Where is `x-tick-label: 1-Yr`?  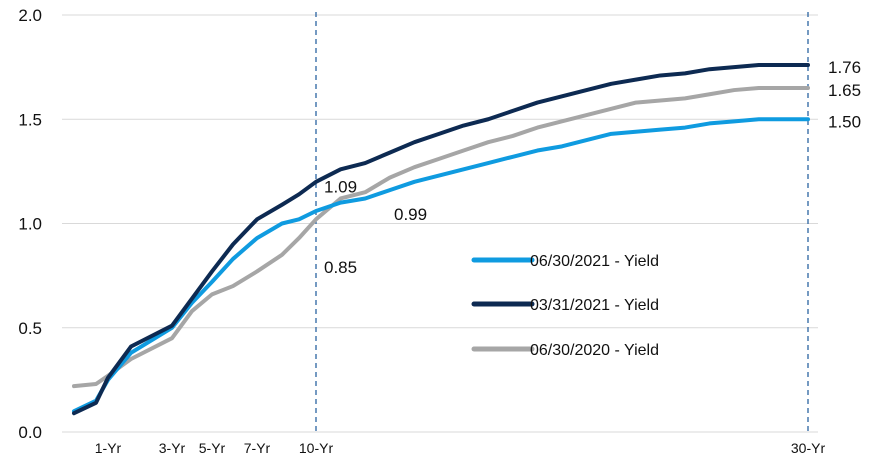
x-tick-label: 1-Yr is located at coordinates (108, 448).